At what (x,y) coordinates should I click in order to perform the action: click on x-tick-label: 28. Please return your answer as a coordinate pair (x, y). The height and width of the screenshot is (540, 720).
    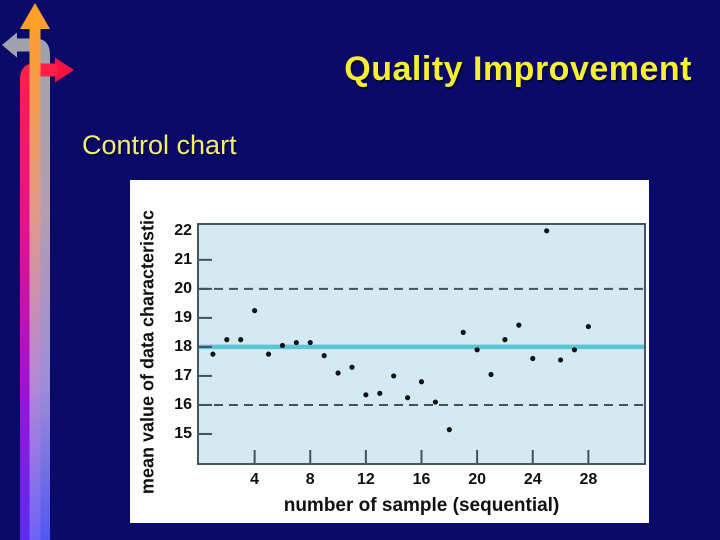
    Looking at the image, I should click on (588, 479).